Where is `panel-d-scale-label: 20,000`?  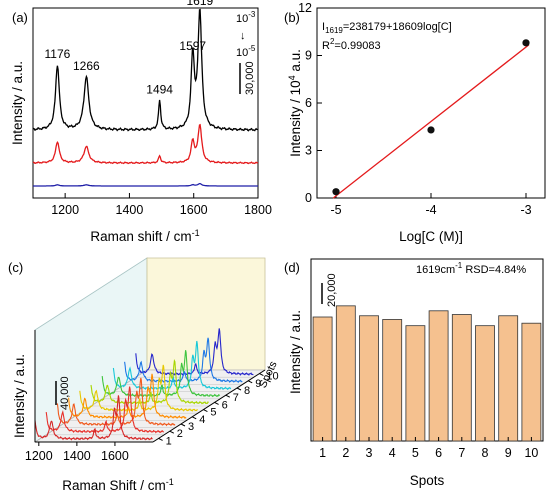 panel-d-scale-label: 20,000 is located at coordinates (332, 290).